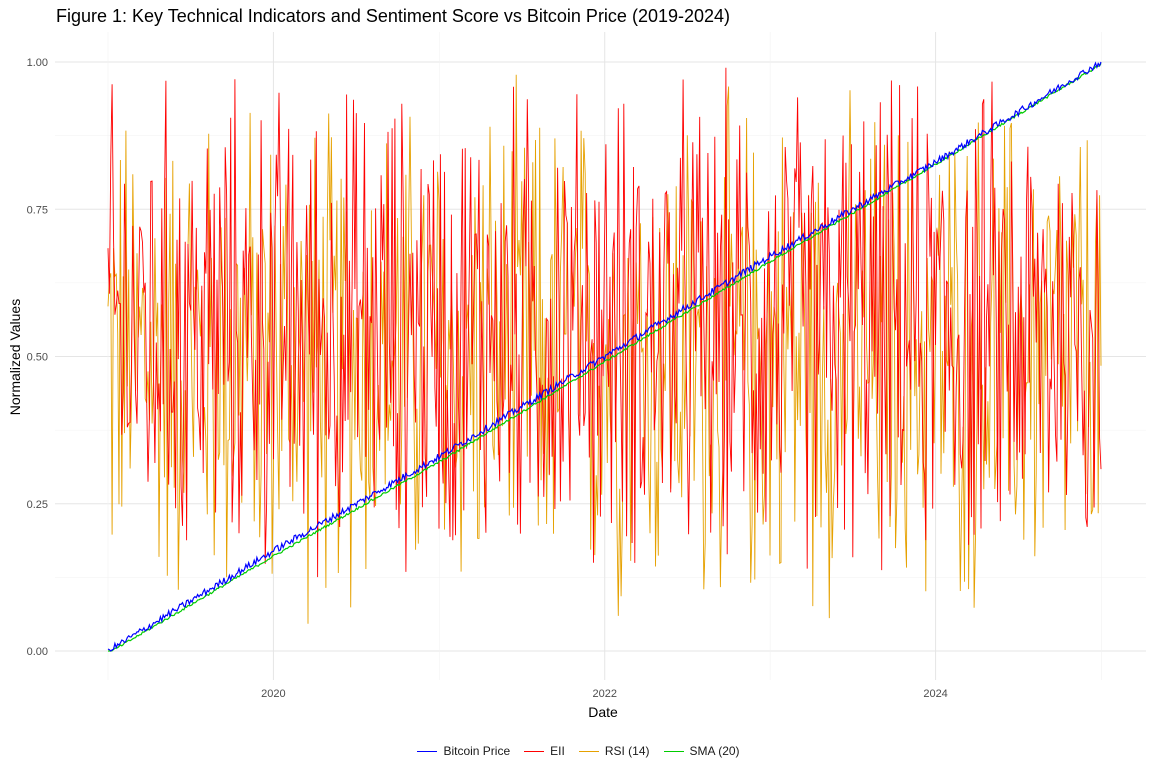 The image size is (1157, 778). Describe the element at coordinates (273, 694) in the screenshot. I see `x-tick-label: 2020` at that location.